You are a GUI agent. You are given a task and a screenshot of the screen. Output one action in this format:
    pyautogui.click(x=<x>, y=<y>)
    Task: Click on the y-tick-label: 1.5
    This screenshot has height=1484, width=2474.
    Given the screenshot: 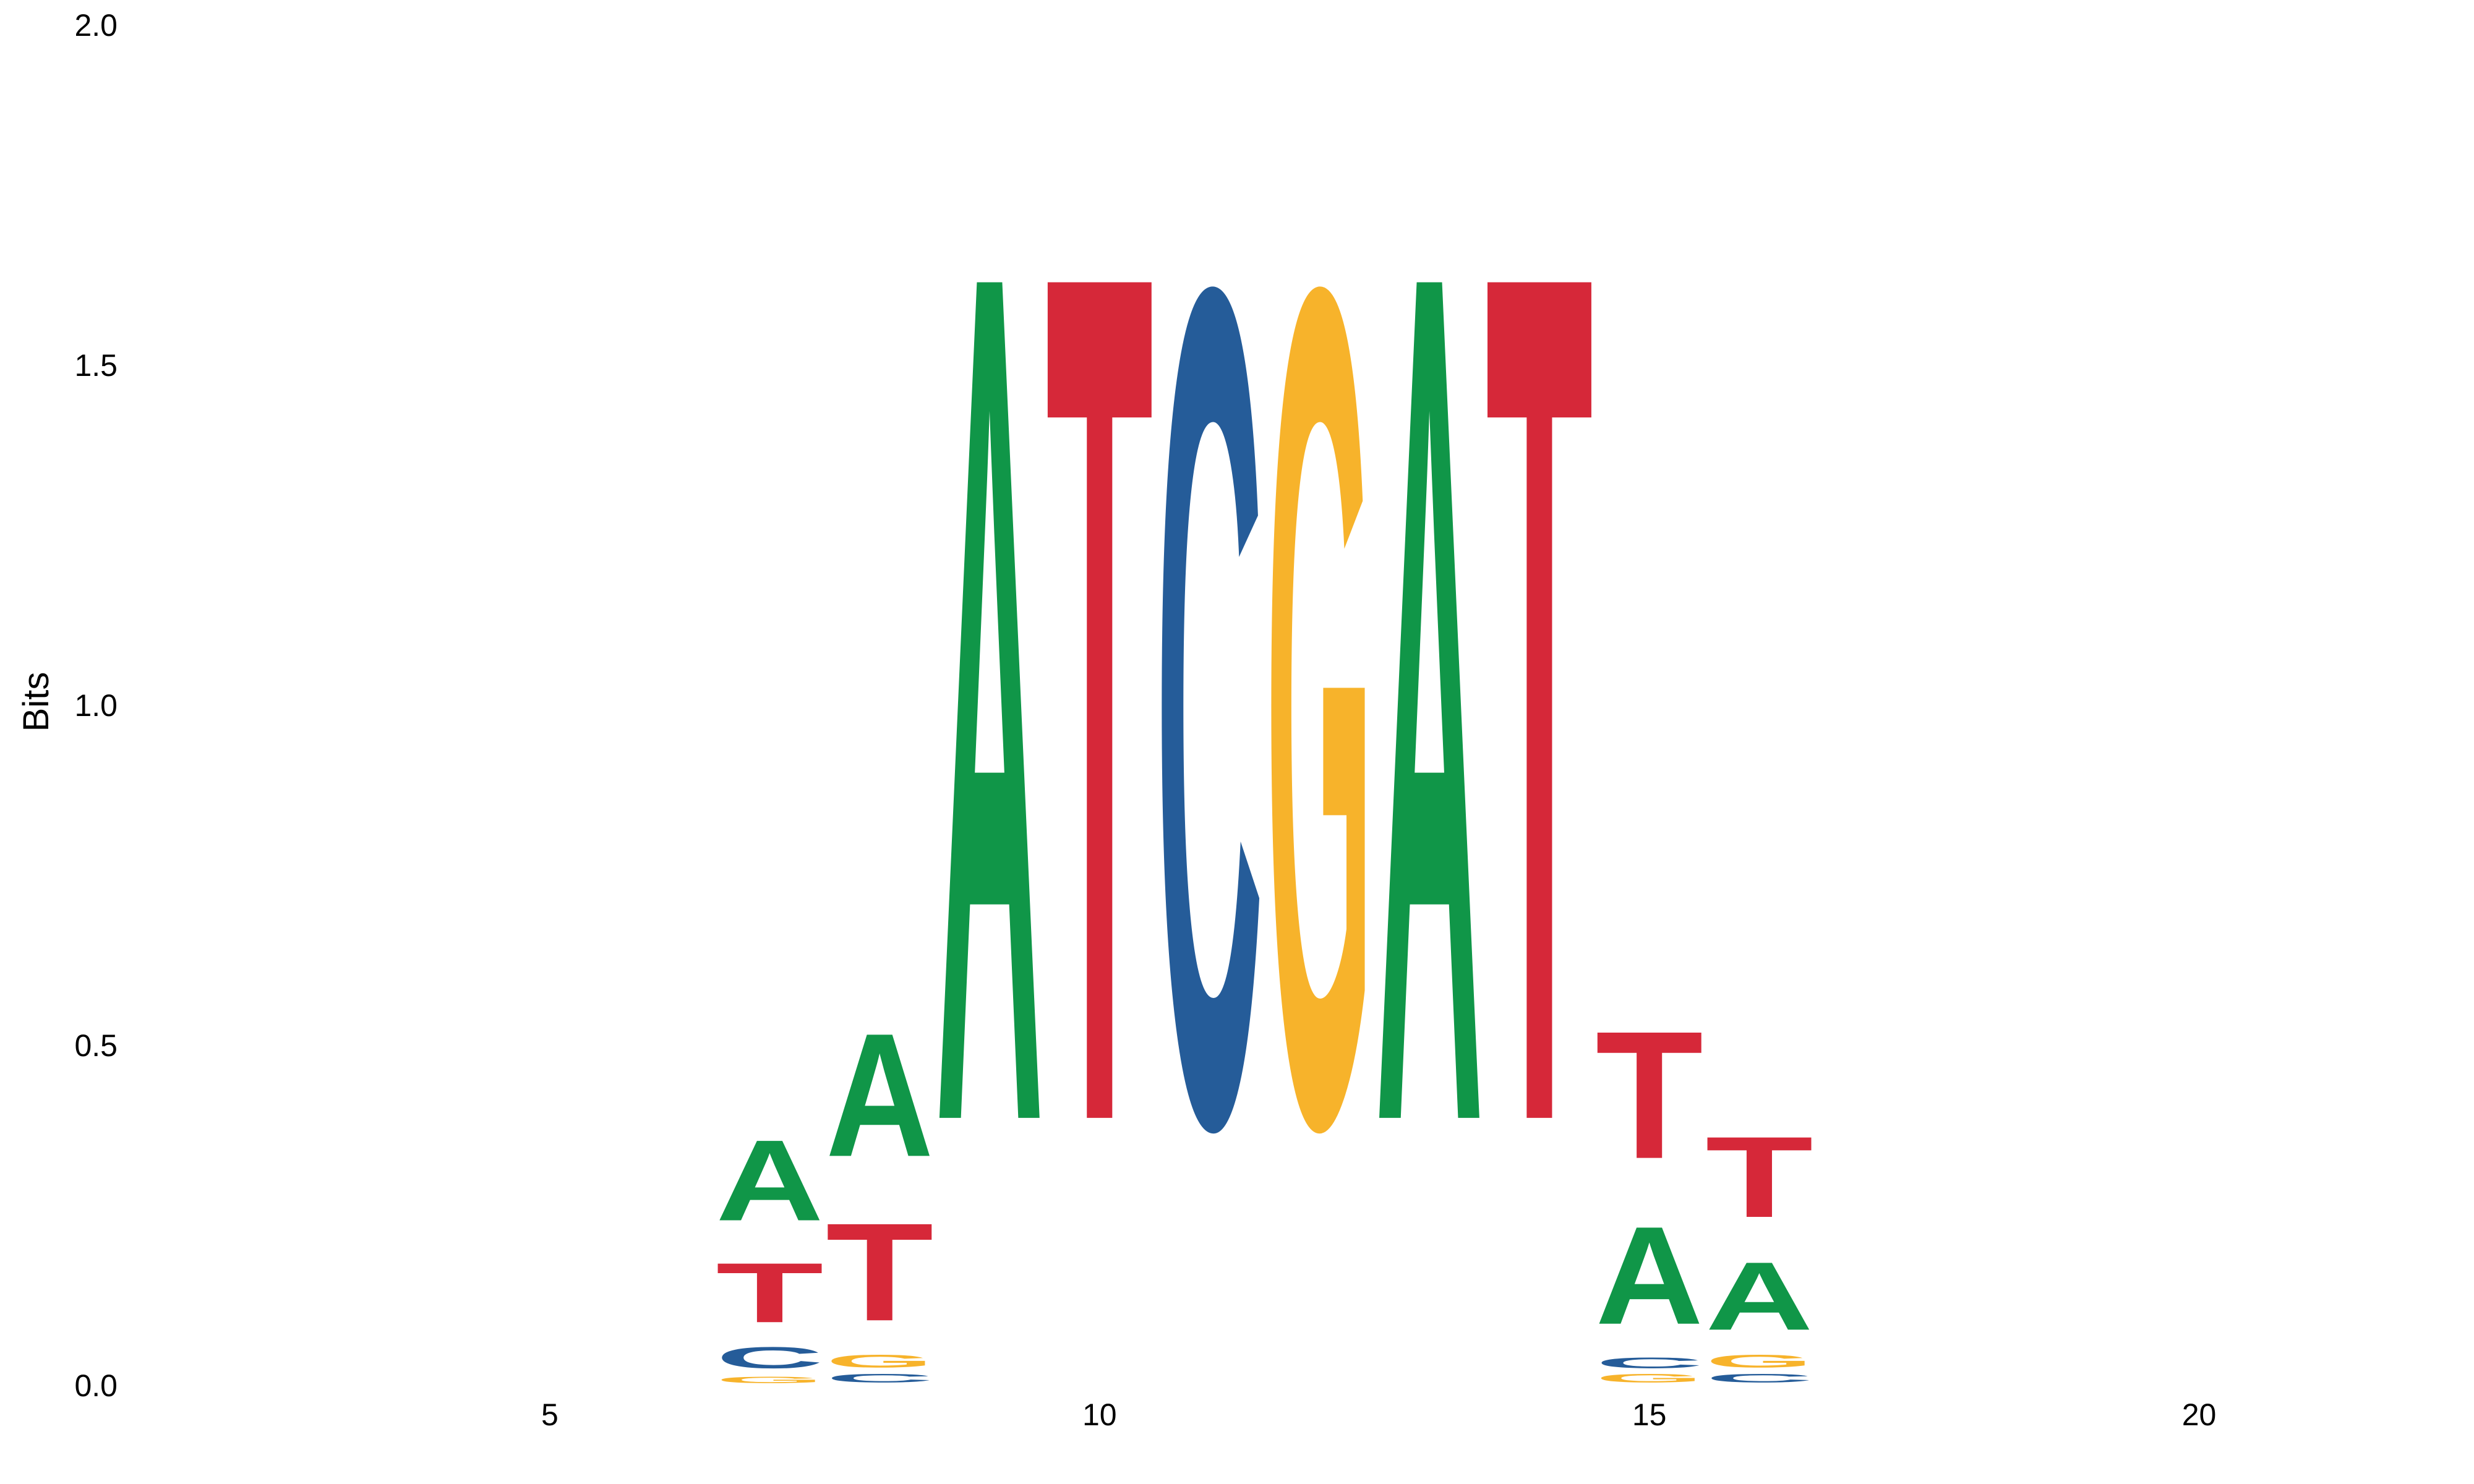 What is the action you would take?
    pyautogui.click(x=96, y=365)
    